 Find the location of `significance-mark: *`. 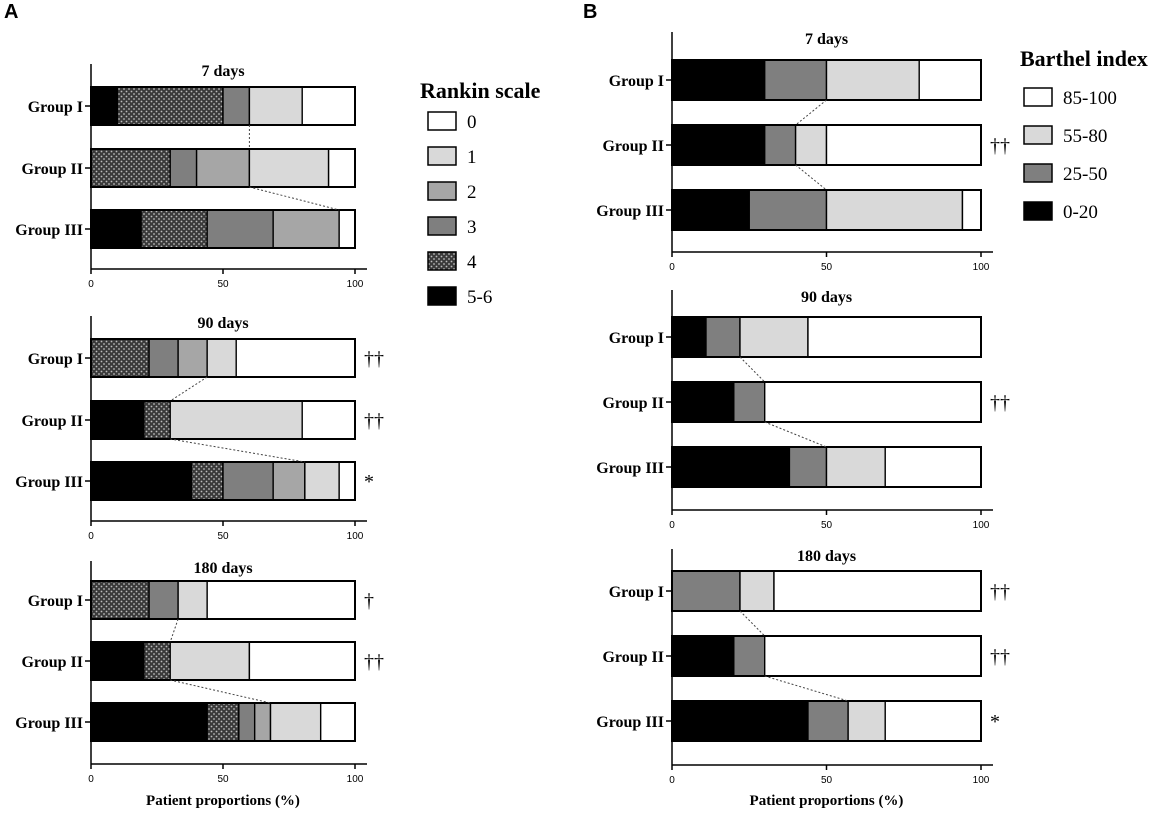

significance-mark: * is located at coordinates (369, 482).